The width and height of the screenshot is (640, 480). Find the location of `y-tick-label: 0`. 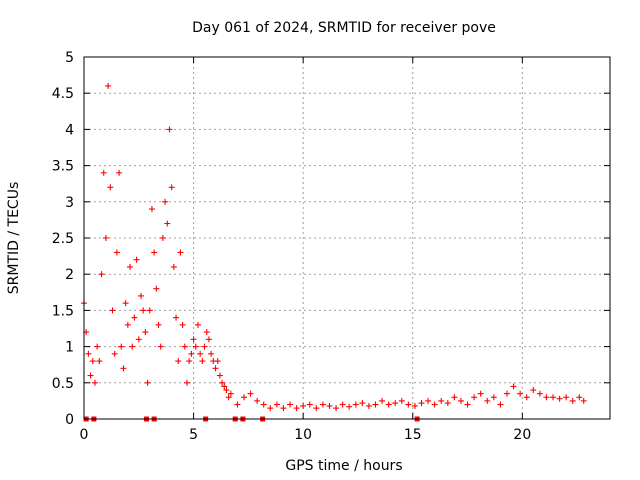

y-tick-label: 0 is located at coordinates (69, 420).